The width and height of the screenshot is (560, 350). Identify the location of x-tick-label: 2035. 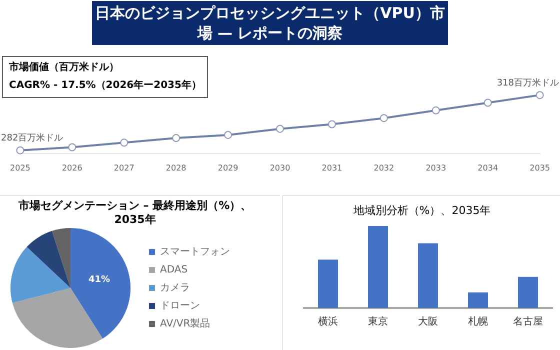
(540, 167).